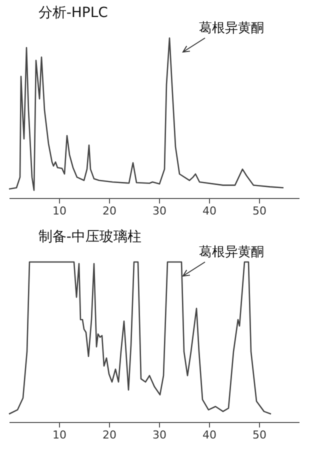  Describe the element at coordinates (90, 237) in the screenshot. I see `chart-title: 制备-中压玻璃柱` at that location.